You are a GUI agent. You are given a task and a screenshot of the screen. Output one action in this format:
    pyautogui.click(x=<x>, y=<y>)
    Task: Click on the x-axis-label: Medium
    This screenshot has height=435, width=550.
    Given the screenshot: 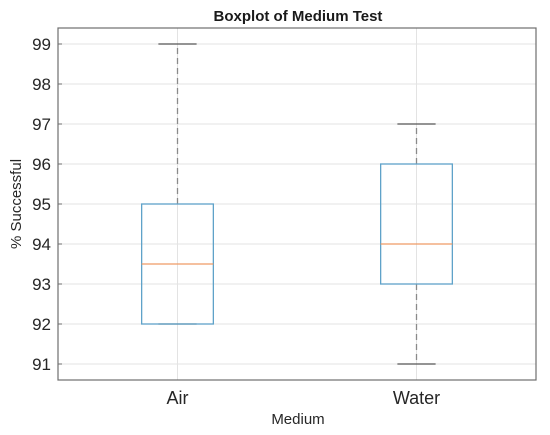 What is the action you would take?
    pyautogui.click(x=297, y=419)
    